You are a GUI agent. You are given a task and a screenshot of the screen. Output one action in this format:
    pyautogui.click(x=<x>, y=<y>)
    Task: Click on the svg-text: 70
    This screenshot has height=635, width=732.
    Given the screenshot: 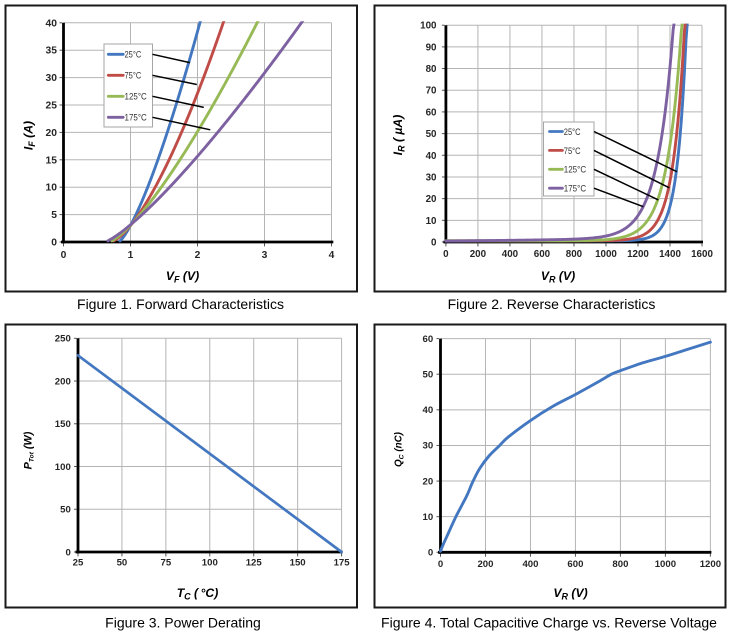 What is the action you would take?
    pyautogui.click(x=431, y=91)
    